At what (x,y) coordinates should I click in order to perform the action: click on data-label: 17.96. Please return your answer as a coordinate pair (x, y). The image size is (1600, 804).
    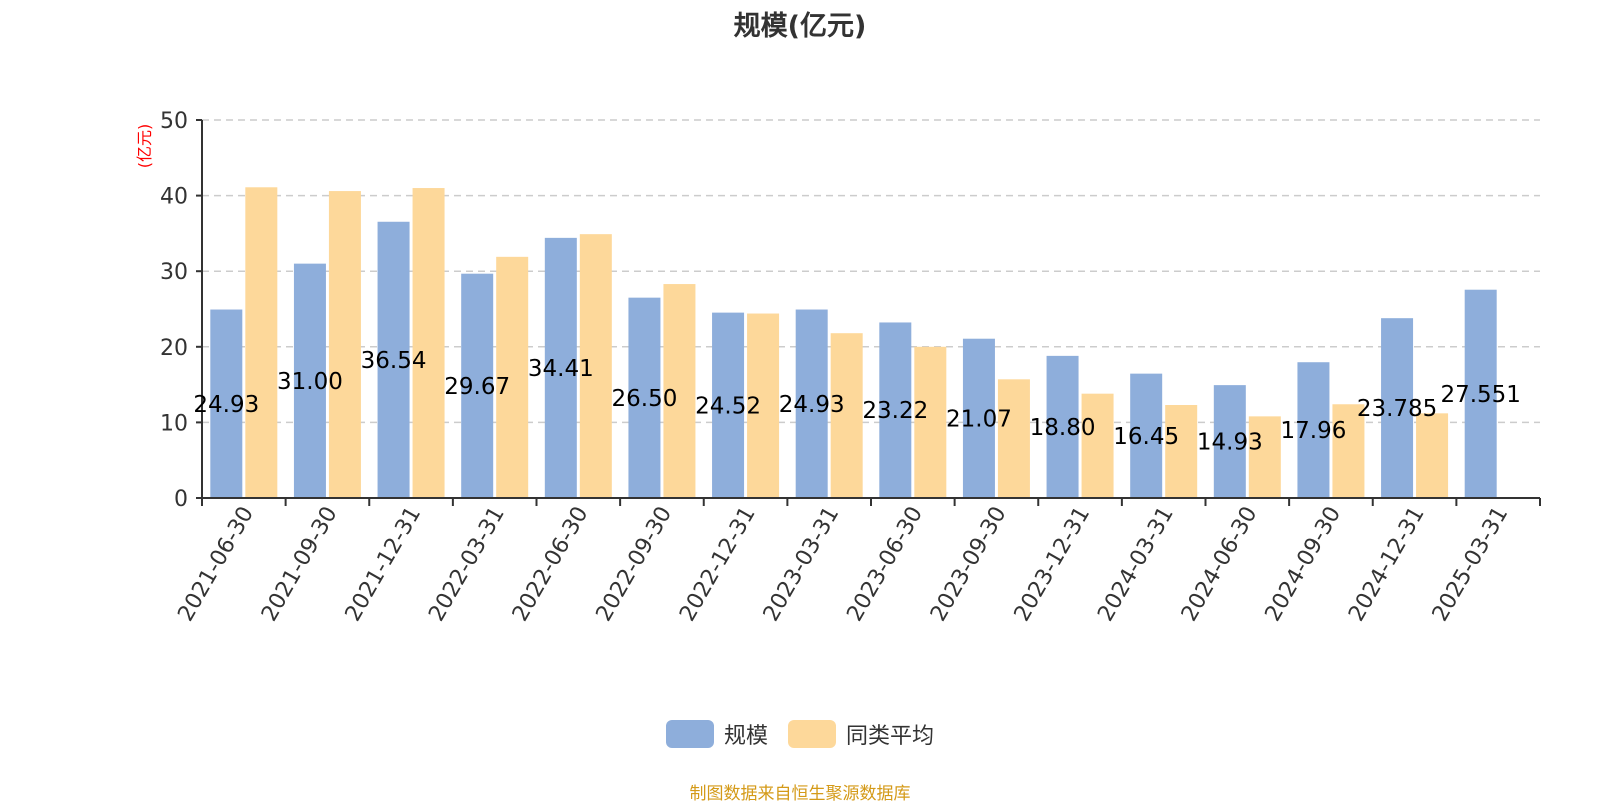
    Looking at the image, I should click on (1314, 431).